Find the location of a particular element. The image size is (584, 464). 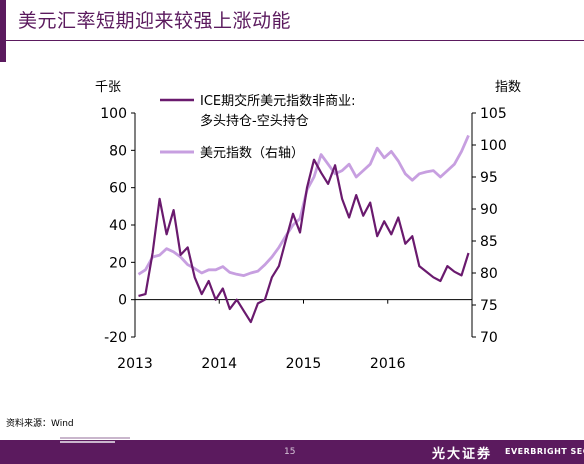

right-tick-label: 80 is located at coordinates (489, 274).